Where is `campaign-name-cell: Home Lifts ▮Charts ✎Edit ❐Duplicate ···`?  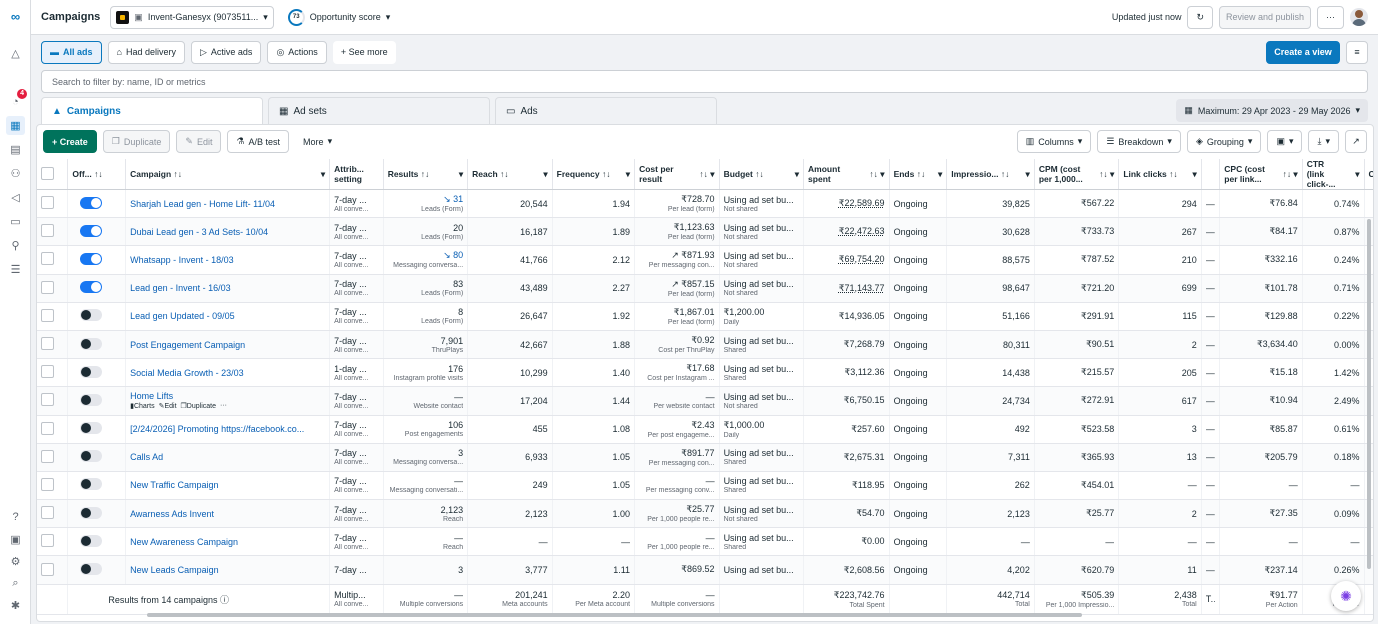
campaign-name-cell: Home Lifts ▮Charts ✎Edit ❐Duplicate ··· is located at coordinates (228, 401).